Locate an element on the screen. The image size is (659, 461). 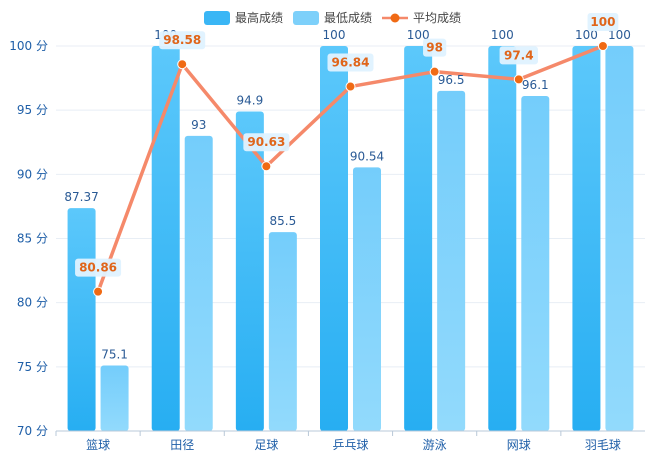
y-axis: 70 分 75 分 80 分 85 分 90 分 95 分 100 分 is located at coordinates (28, 238).